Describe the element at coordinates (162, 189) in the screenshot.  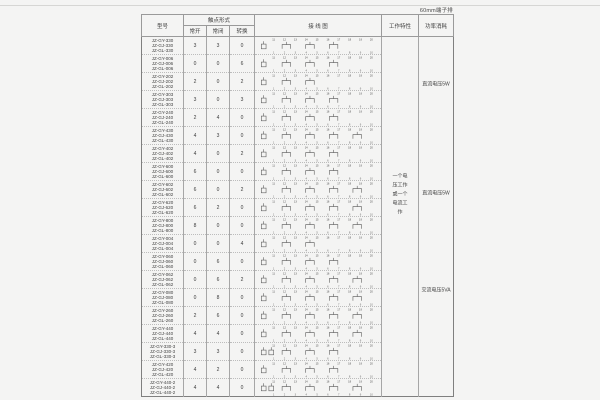
I see `model-cell: JZ-GY-602 JZ-GJ-602 JZ-GL-602` at that location.